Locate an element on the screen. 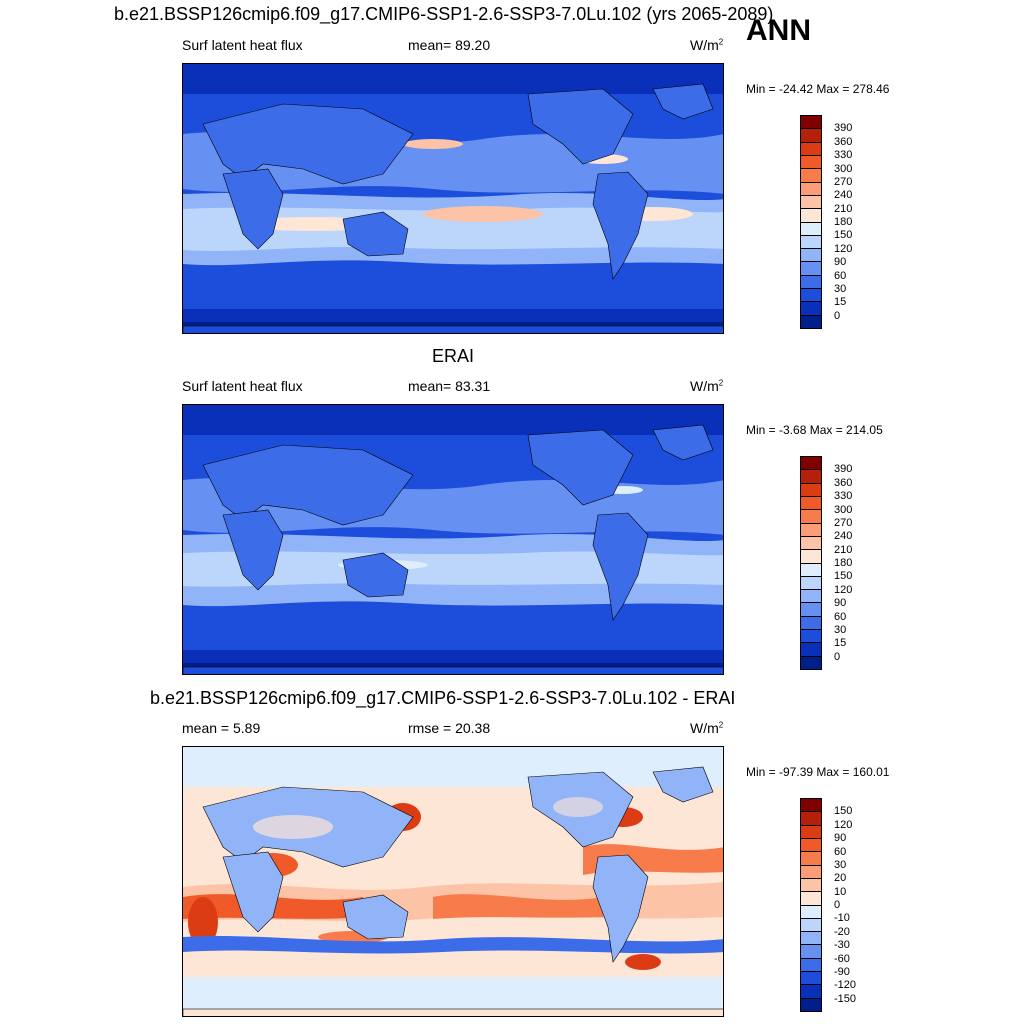 The image size is (1024, 1024). colorbar-tick-label: 15 is located at coordinates (840, 302).